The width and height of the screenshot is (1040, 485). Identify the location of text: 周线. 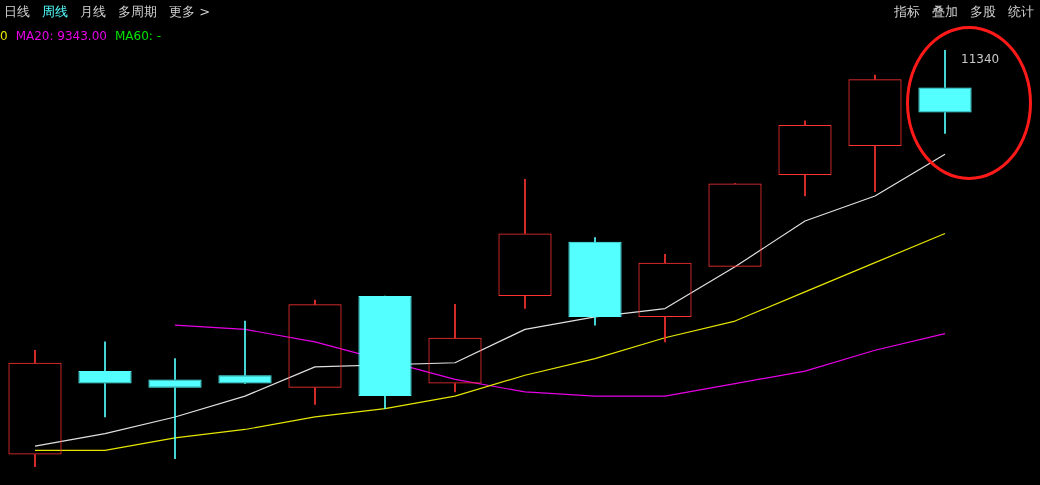
(55, 12).